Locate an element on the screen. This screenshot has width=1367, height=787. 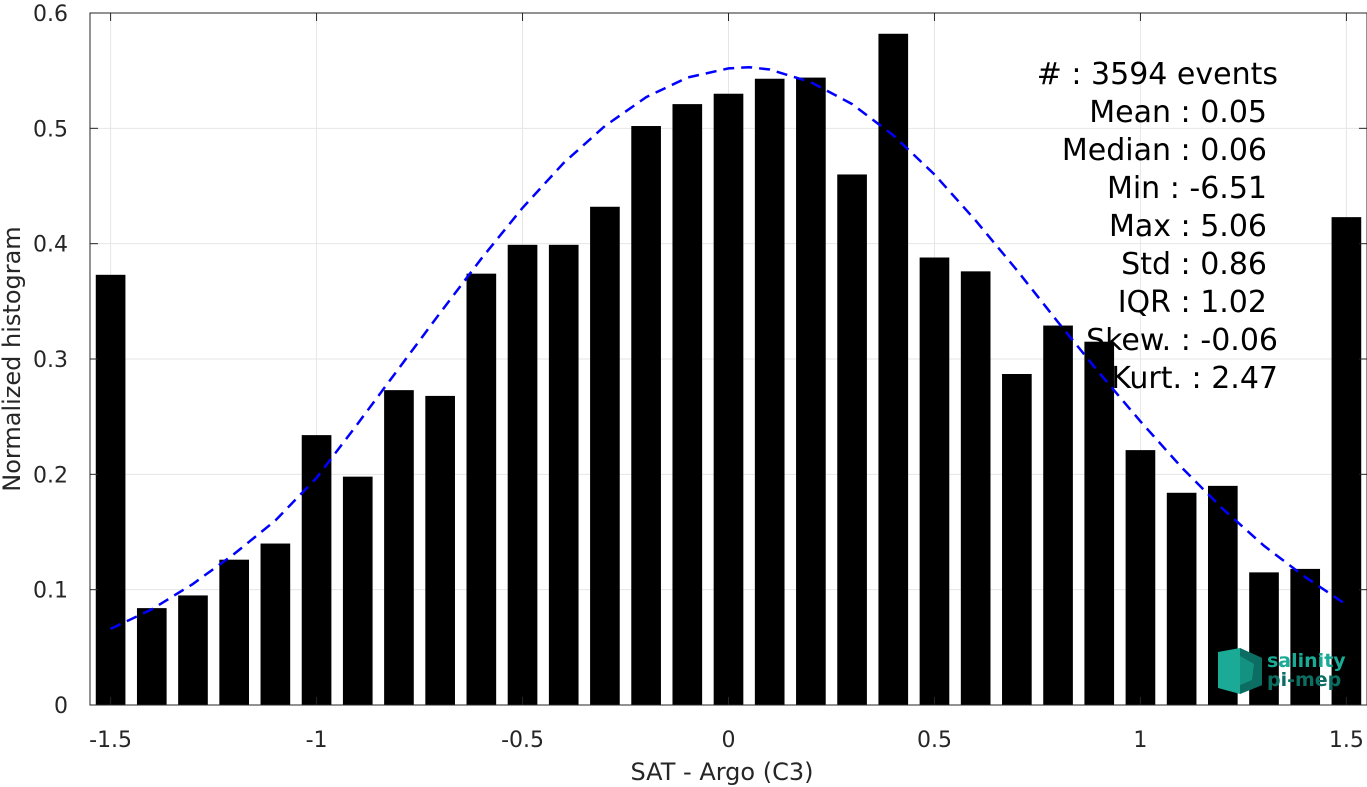
x-tick-labels: -1.5 -1 -0.5 0 0.5 1 1.5 is located at coordinates (726, 740).